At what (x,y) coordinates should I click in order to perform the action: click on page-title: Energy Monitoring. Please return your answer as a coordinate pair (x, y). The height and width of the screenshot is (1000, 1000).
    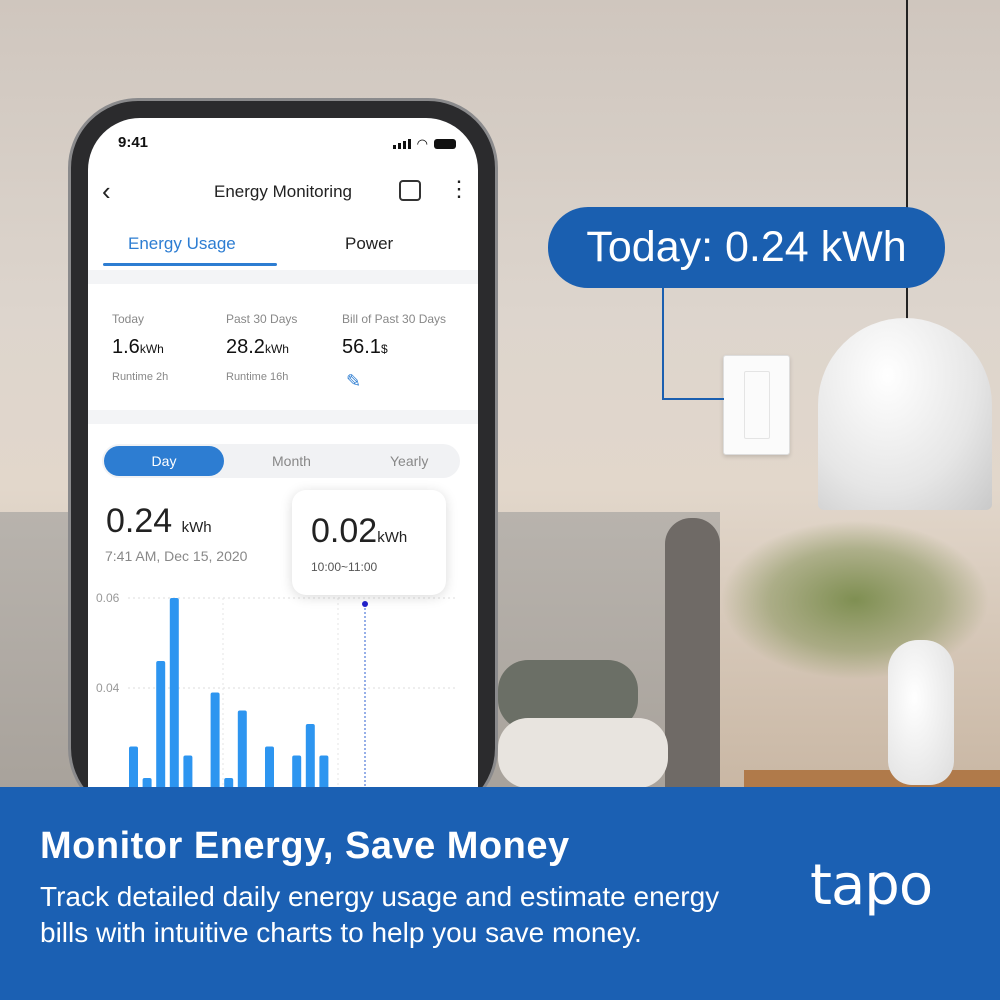
    Looking at the image, I should click on (283, 191).